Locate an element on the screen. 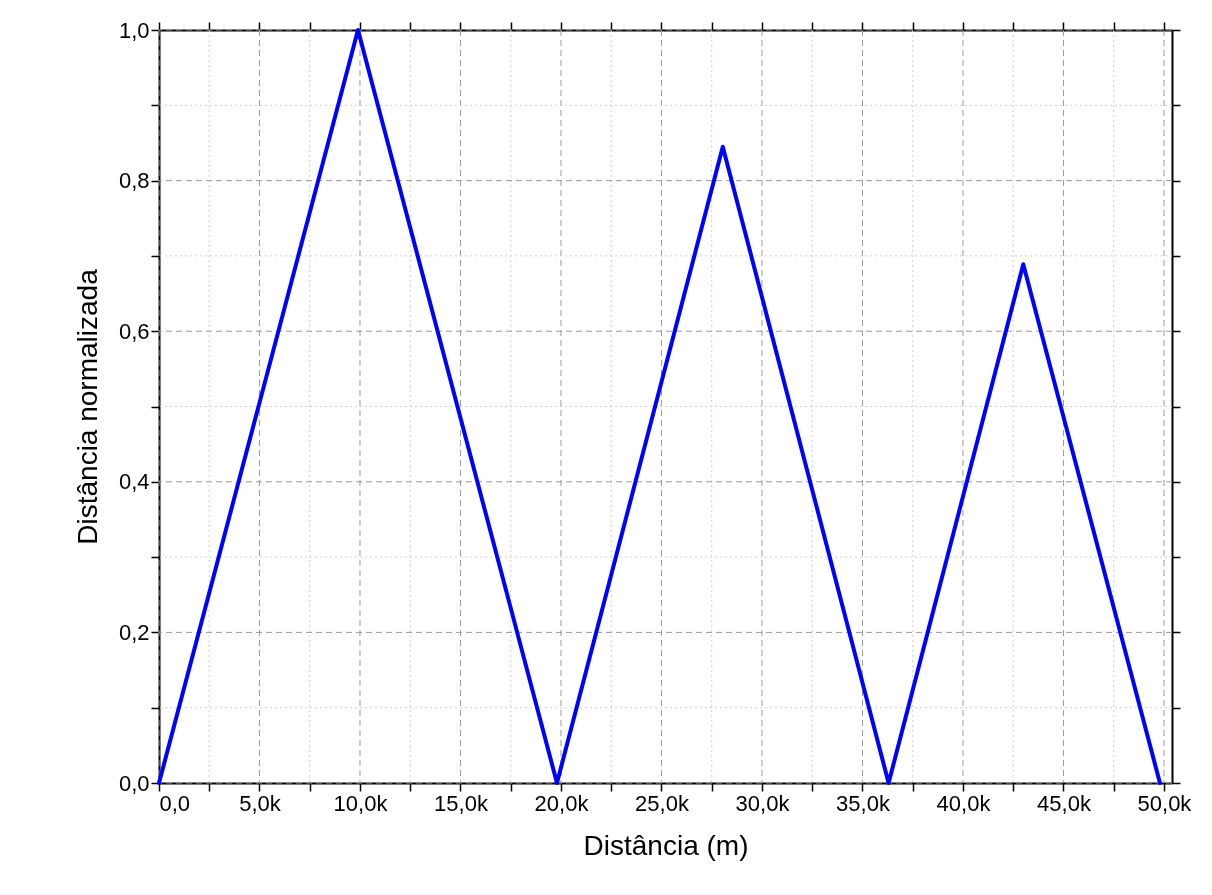  y-tick-label: 0,4 is located at coordinates (134, 482).